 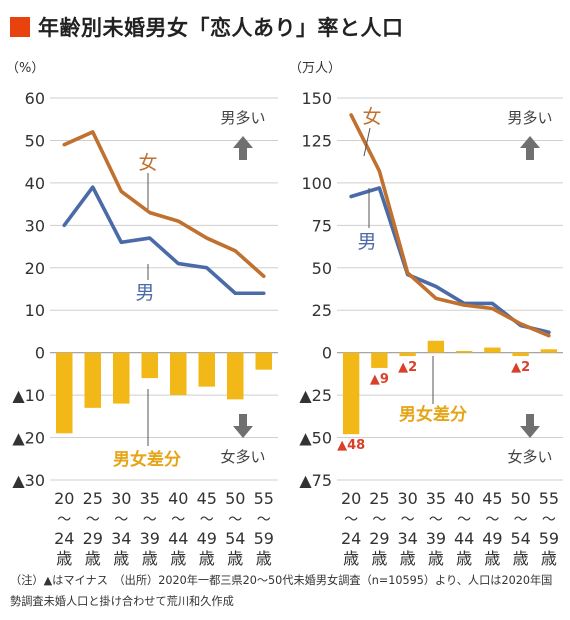 I want to click on right-female-line, so click(x=450, y=225).